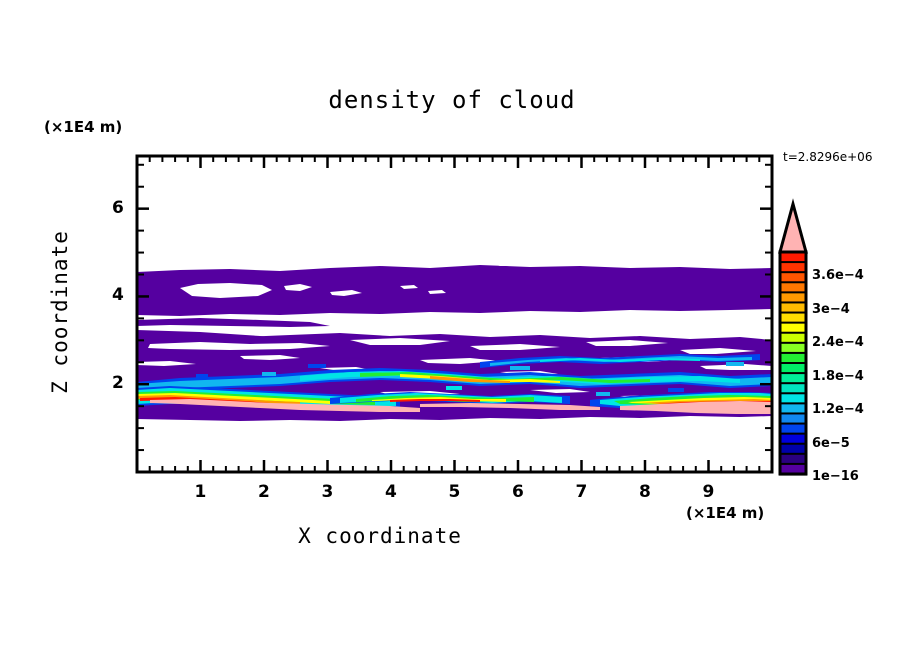 The height and width of the screenshot is (654, 904). Describe the element at coordinates (118, 207) in the screenshot. I see `y-tick-label: 6` at that location.